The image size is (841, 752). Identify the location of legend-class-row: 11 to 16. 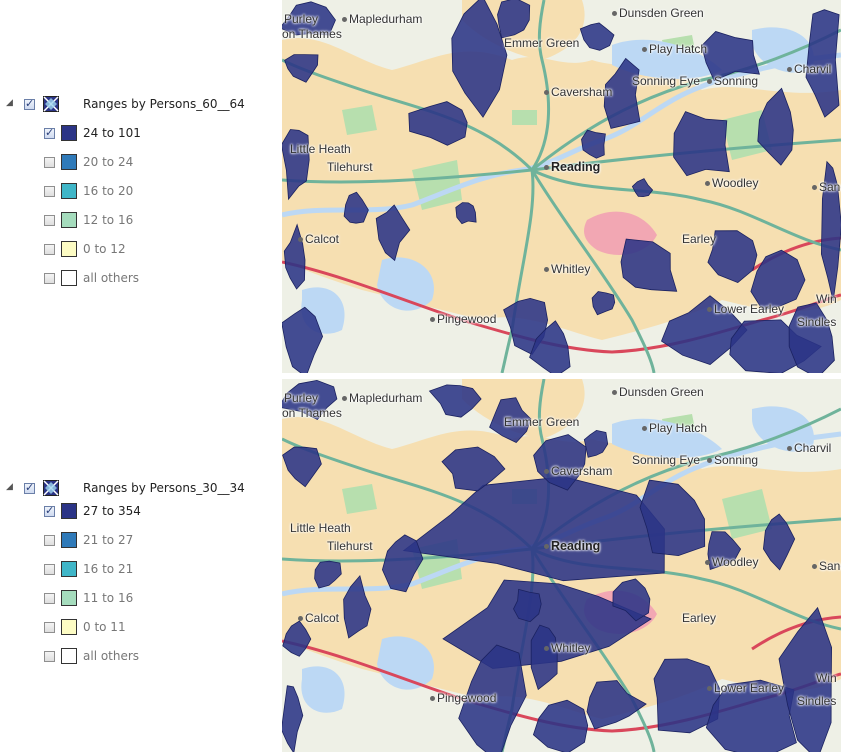
(88, 598).